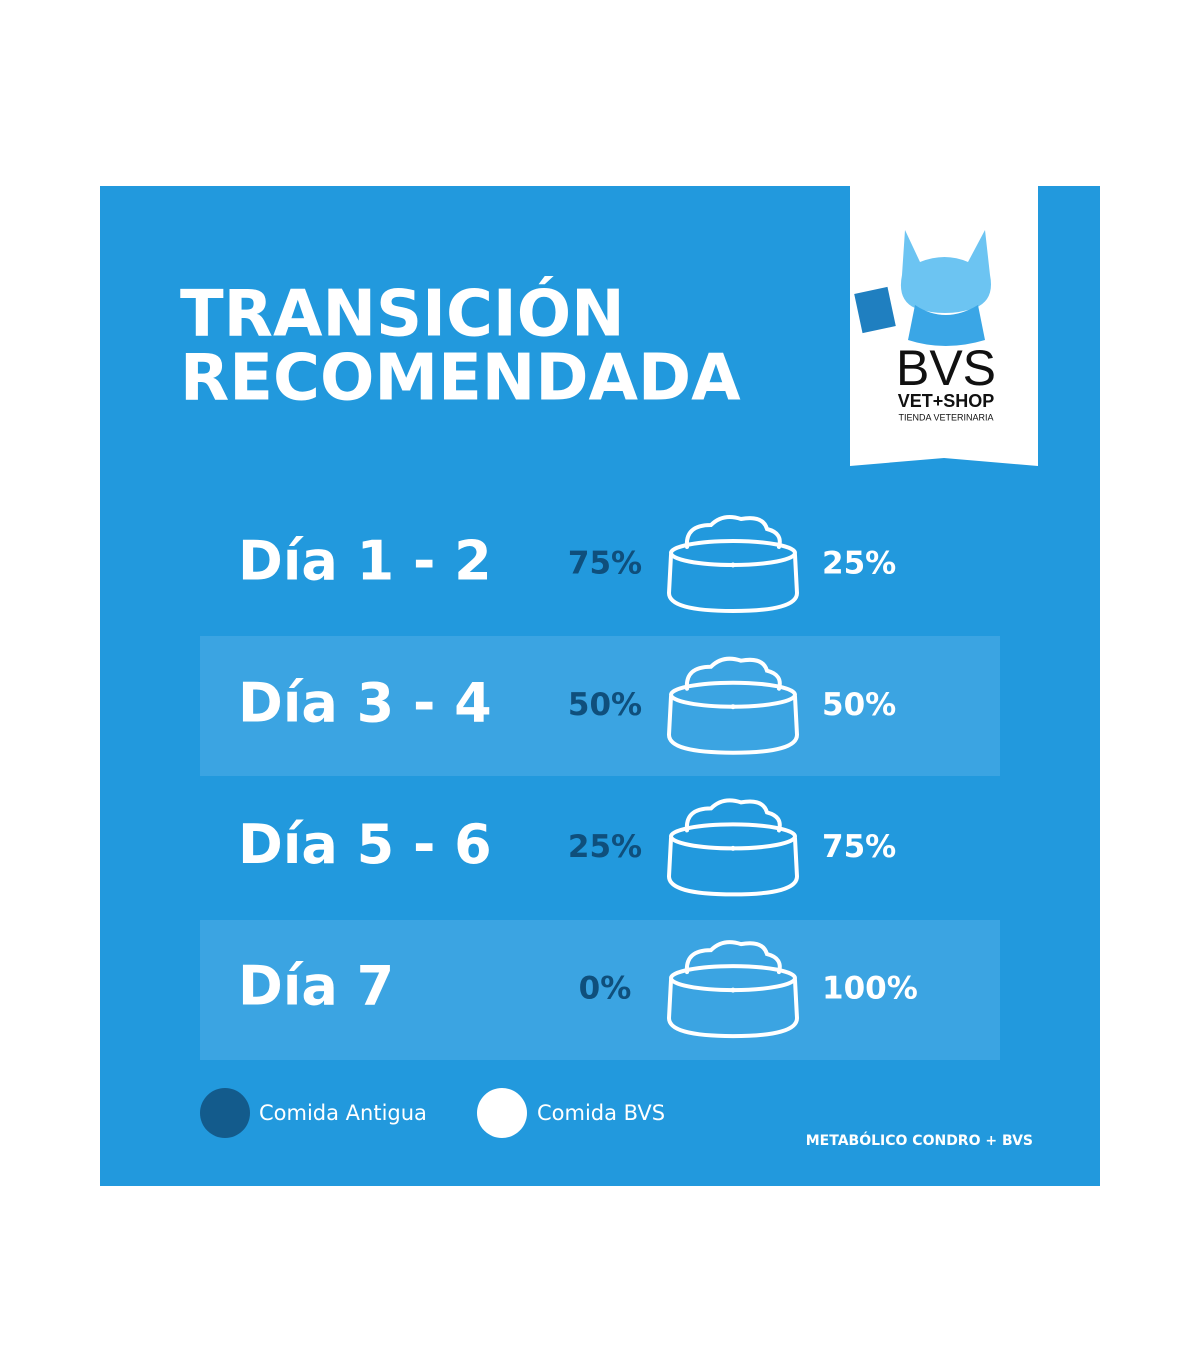 Image resolution: width=1200 pixels, height=1372 pixels. What do you see at coordinates (859, 847) in the screenshot?
I see `new-food-share: 75%` at bounding box center [859, 847].